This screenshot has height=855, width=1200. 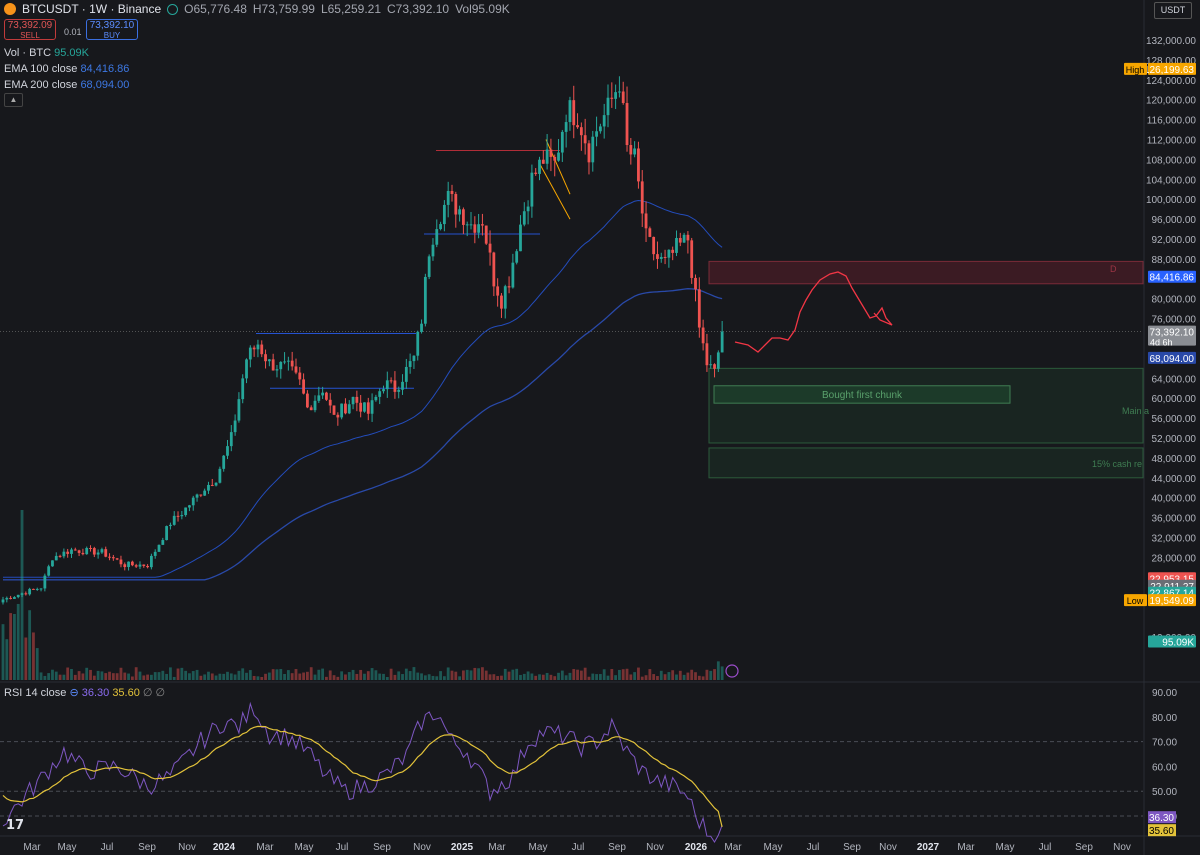 I want to click on resistance-zone, so click(x=926, y=272).